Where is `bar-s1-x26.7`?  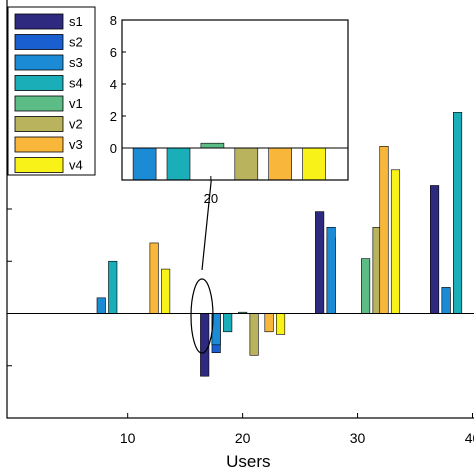 bar-s1-x26.7 is located at coordinates (320, 262).